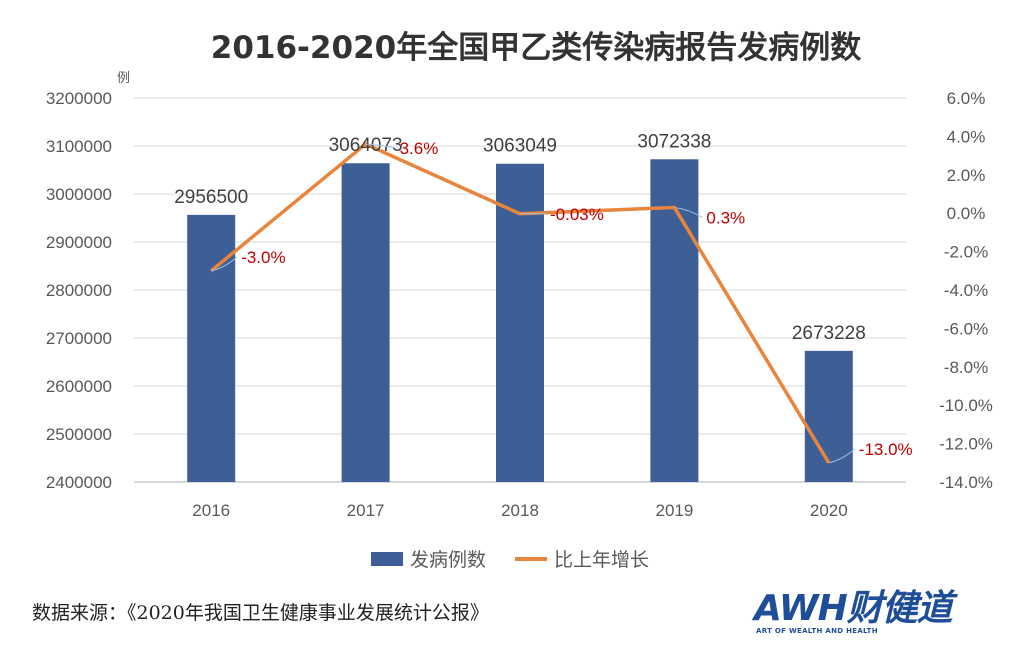  What do you see at coordinates (211, 197) in the screenshot?
I see `bar-value-label: 2956500` at bounding box center [211, 197].